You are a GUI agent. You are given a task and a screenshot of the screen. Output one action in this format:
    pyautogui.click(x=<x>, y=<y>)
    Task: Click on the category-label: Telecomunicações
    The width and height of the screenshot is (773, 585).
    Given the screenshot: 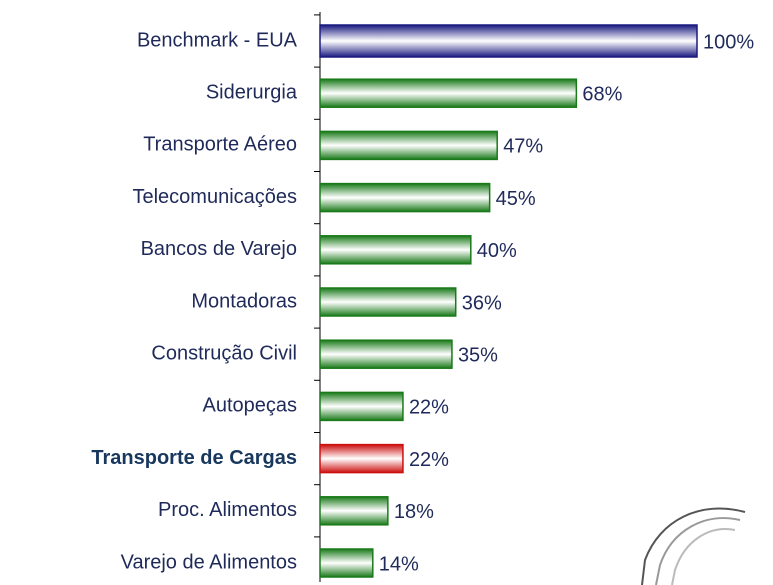 What is the action you would take?
    pyautogui.click(x=214, y=197)
    